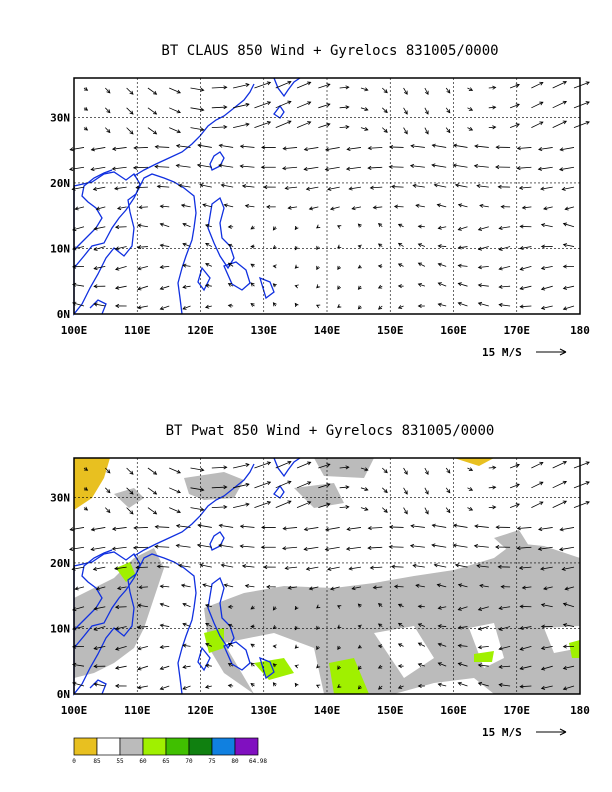  What do you see at coordinates (223, 746) in the screenshot?
I see `colorbar-swatch` at bounding box center [223, 746].